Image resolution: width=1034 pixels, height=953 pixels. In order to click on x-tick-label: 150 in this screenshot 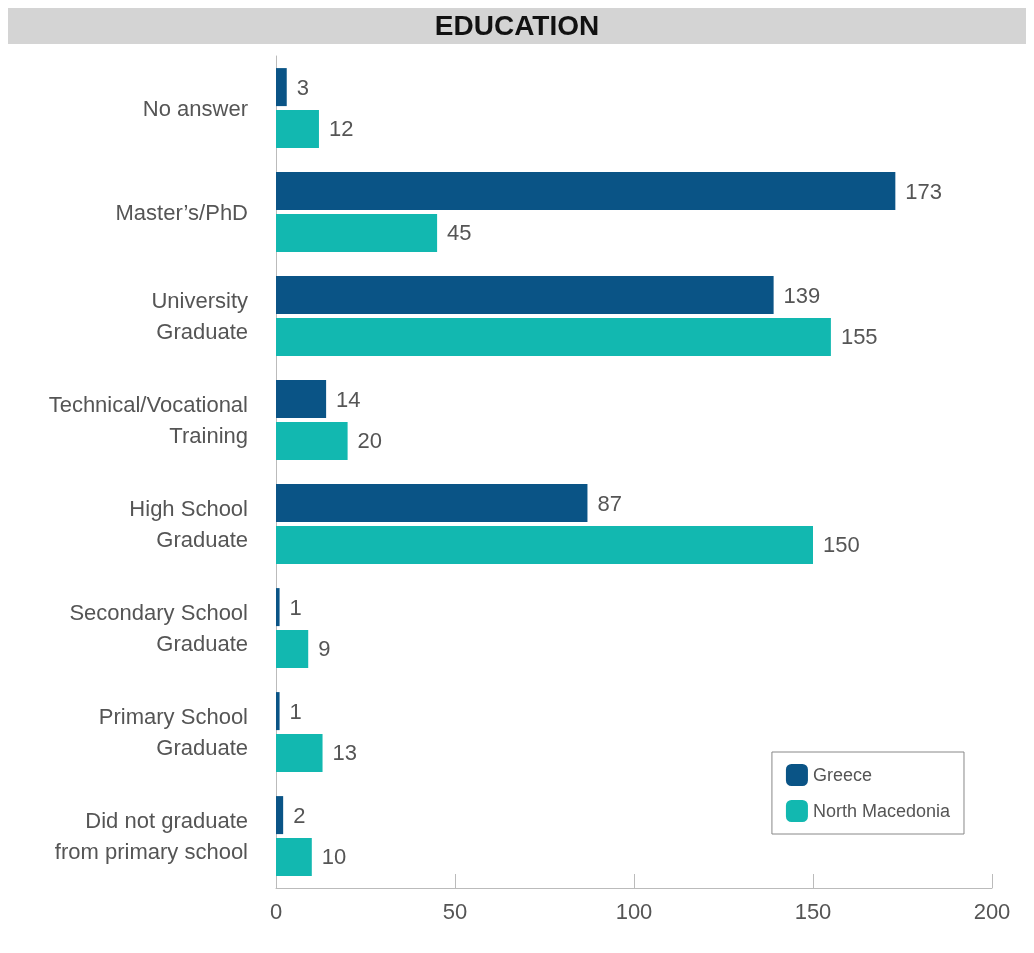, I will do `click(813, 911)`.